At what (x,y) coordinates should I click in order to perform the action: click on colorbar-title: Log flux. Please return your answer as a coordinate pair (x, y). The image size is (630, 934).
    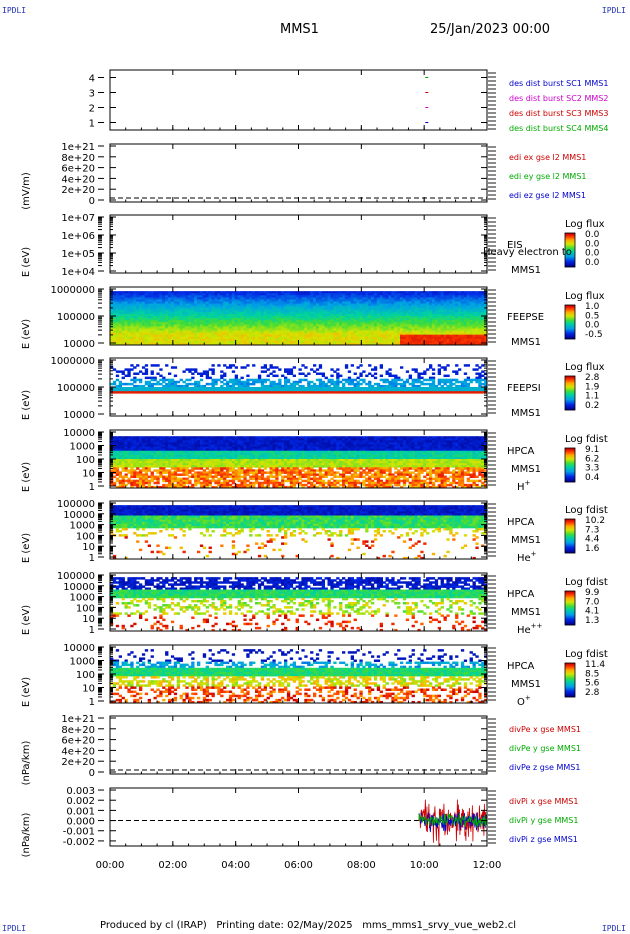
    Looking at the image, I should click on (585, 224).